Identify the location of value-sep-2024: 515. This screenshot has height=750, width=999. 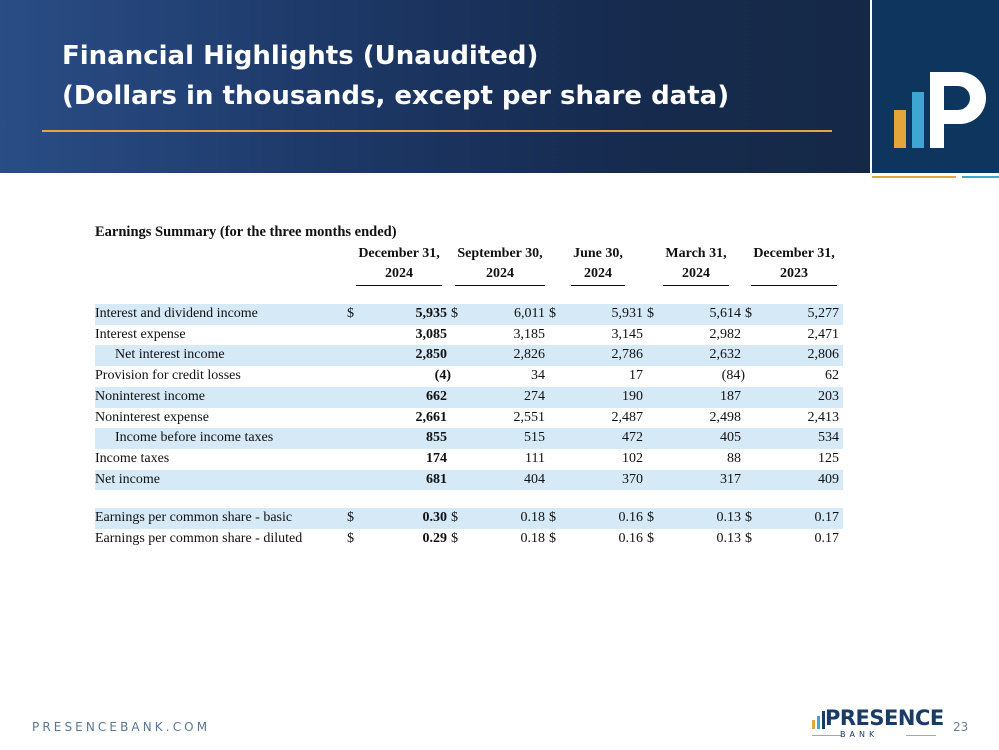
(508, 438).